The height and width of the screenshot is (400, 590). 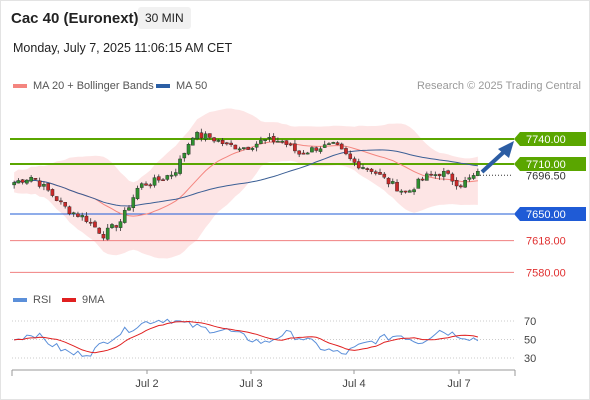 I want to click on level-label-7618.00: 7618.00, so click(x=546, y=242).